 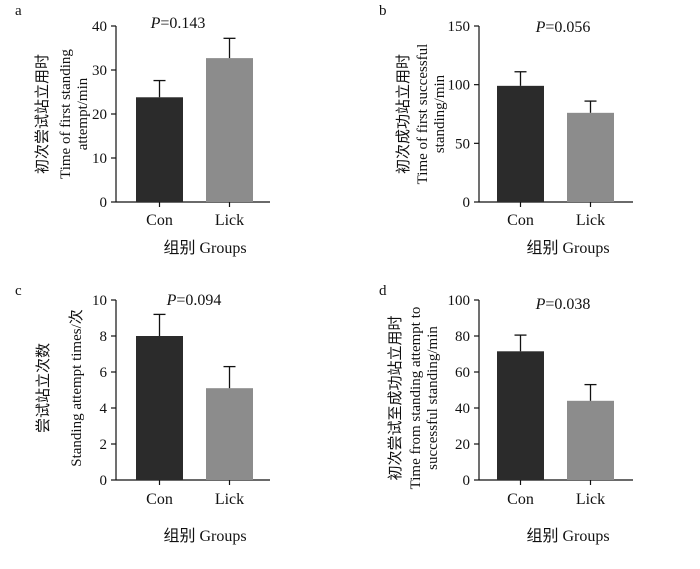 What do you see at coordinates (198, 300) in the screenshot?
I see `p-value-number: =0.094` at bounding box center [198, 300].